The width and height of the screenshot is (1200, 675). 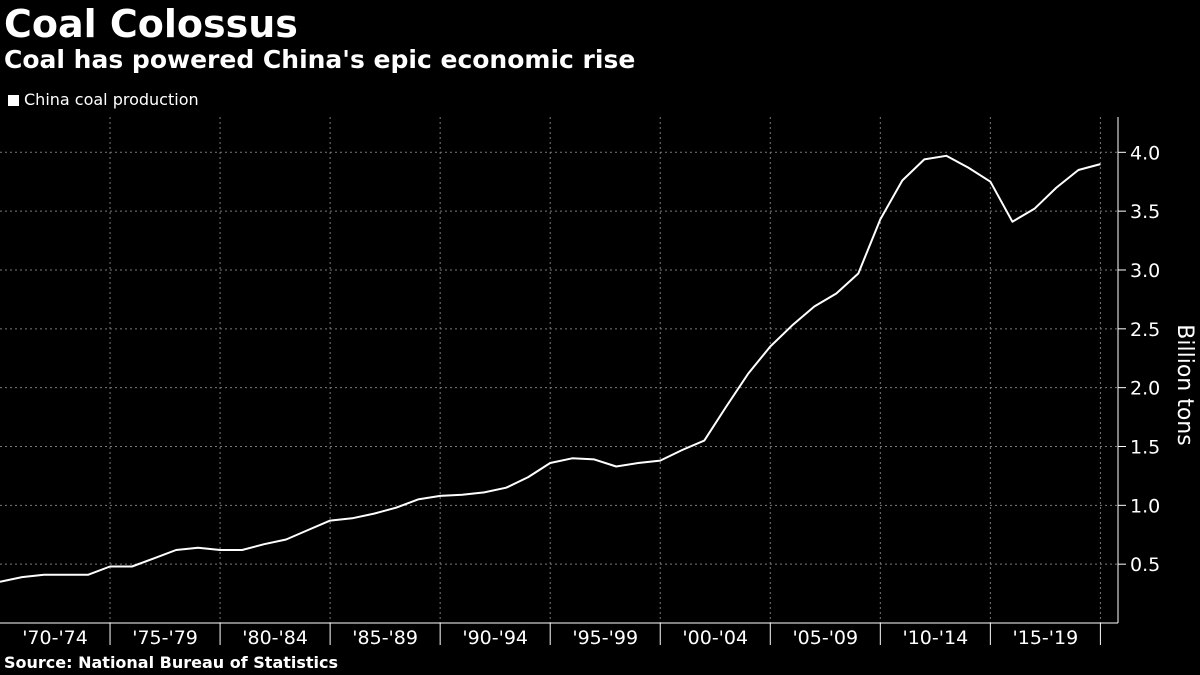 I want to click on x-tick-label: '95-'99, so click(x=605, y=638).